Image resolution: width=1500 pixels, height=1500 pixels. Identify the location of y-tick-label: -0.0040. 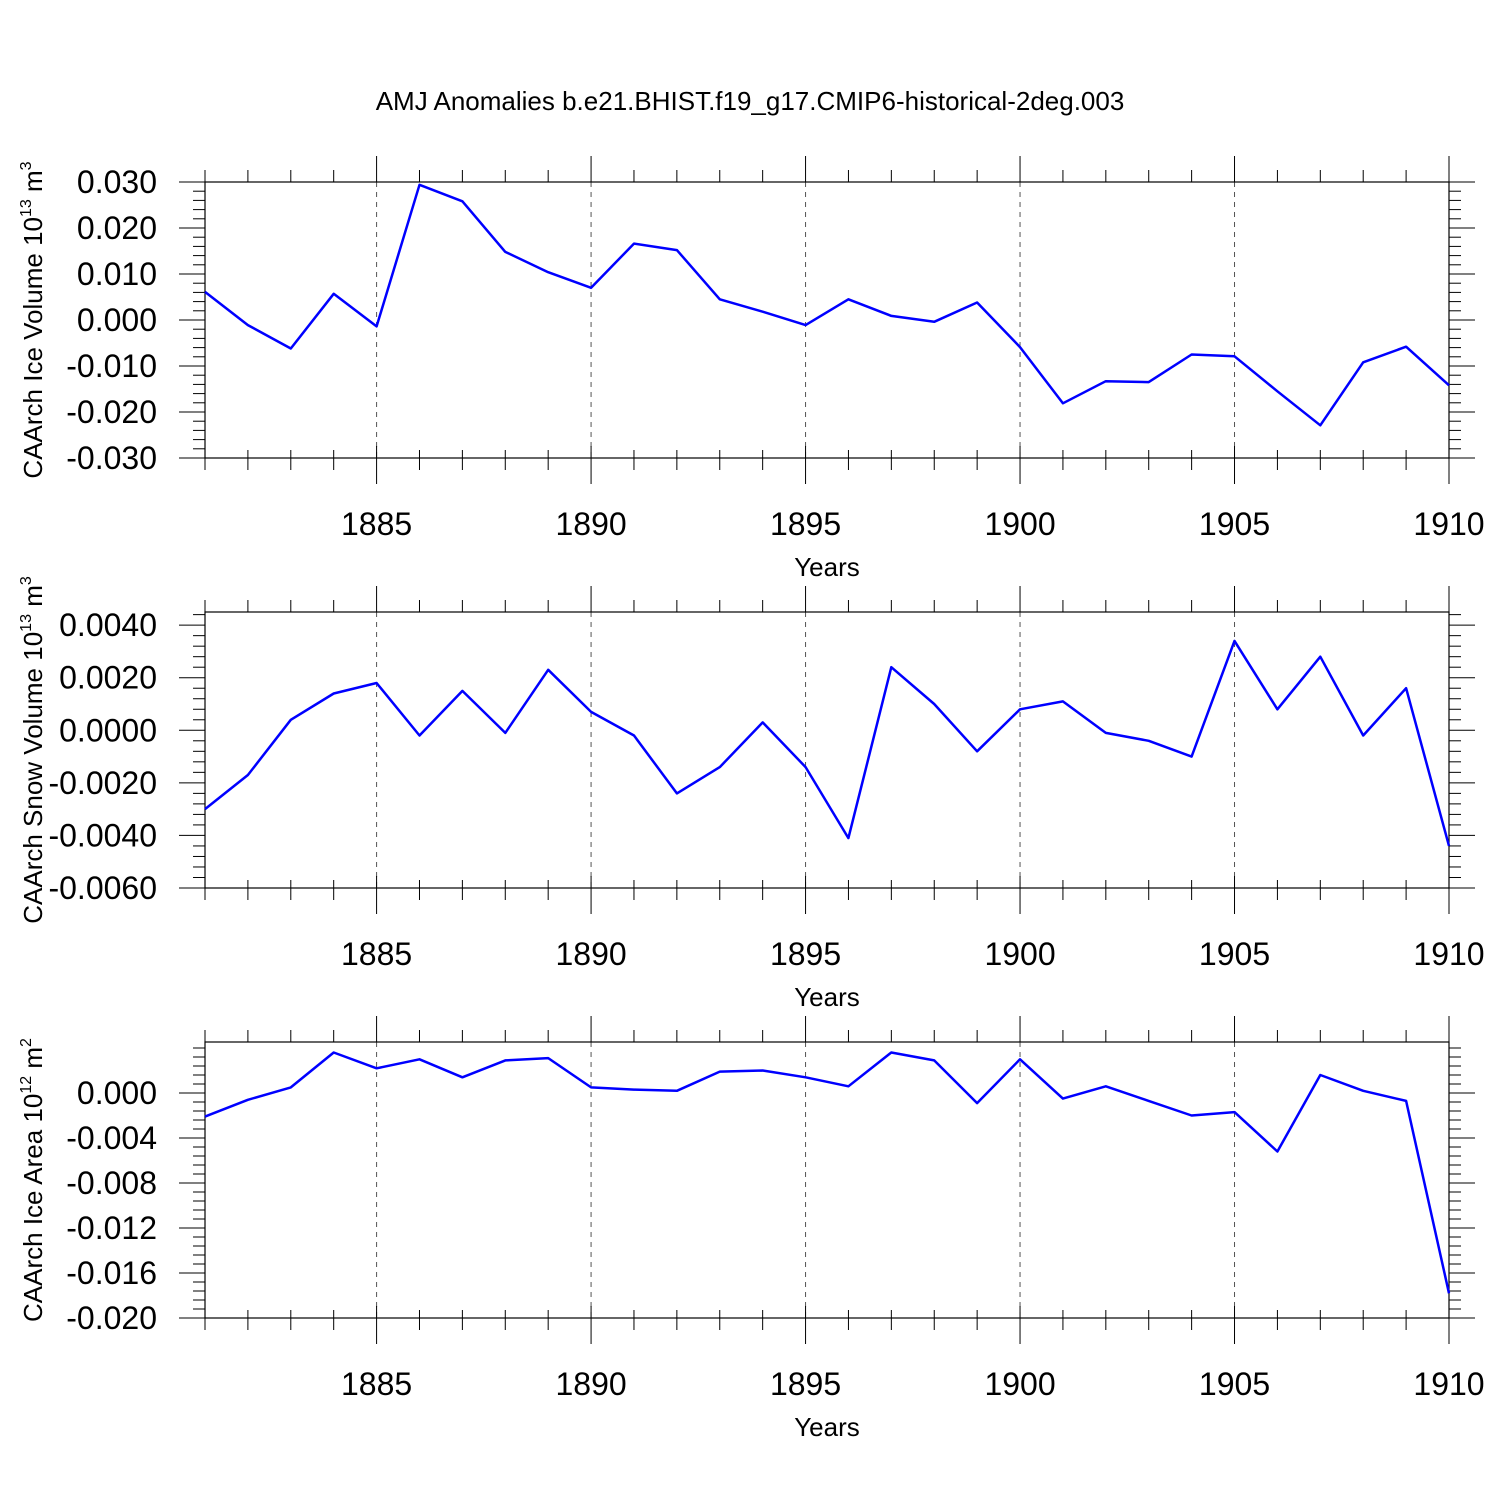
(102, 835).